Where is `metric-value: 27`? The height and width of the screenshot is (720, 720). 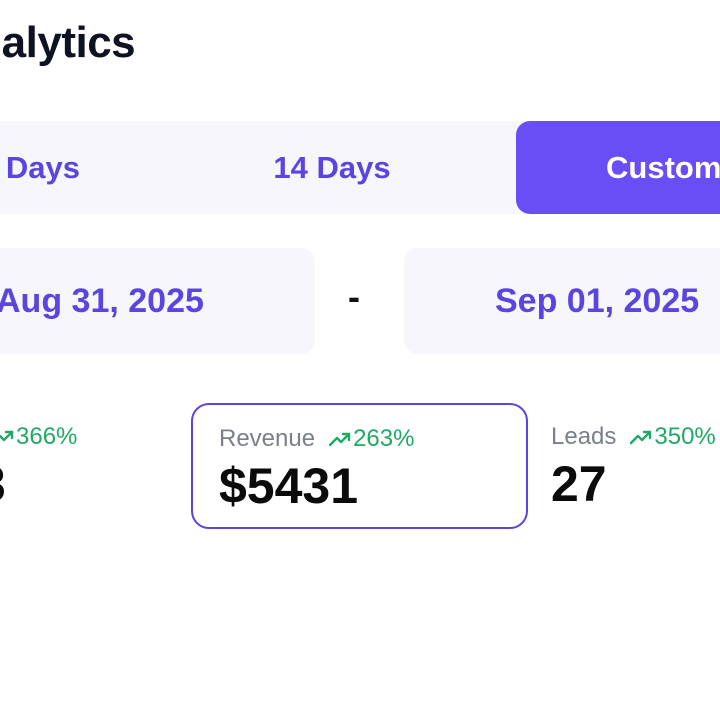 metric-value: 27 is located at coordinates (579, 484).